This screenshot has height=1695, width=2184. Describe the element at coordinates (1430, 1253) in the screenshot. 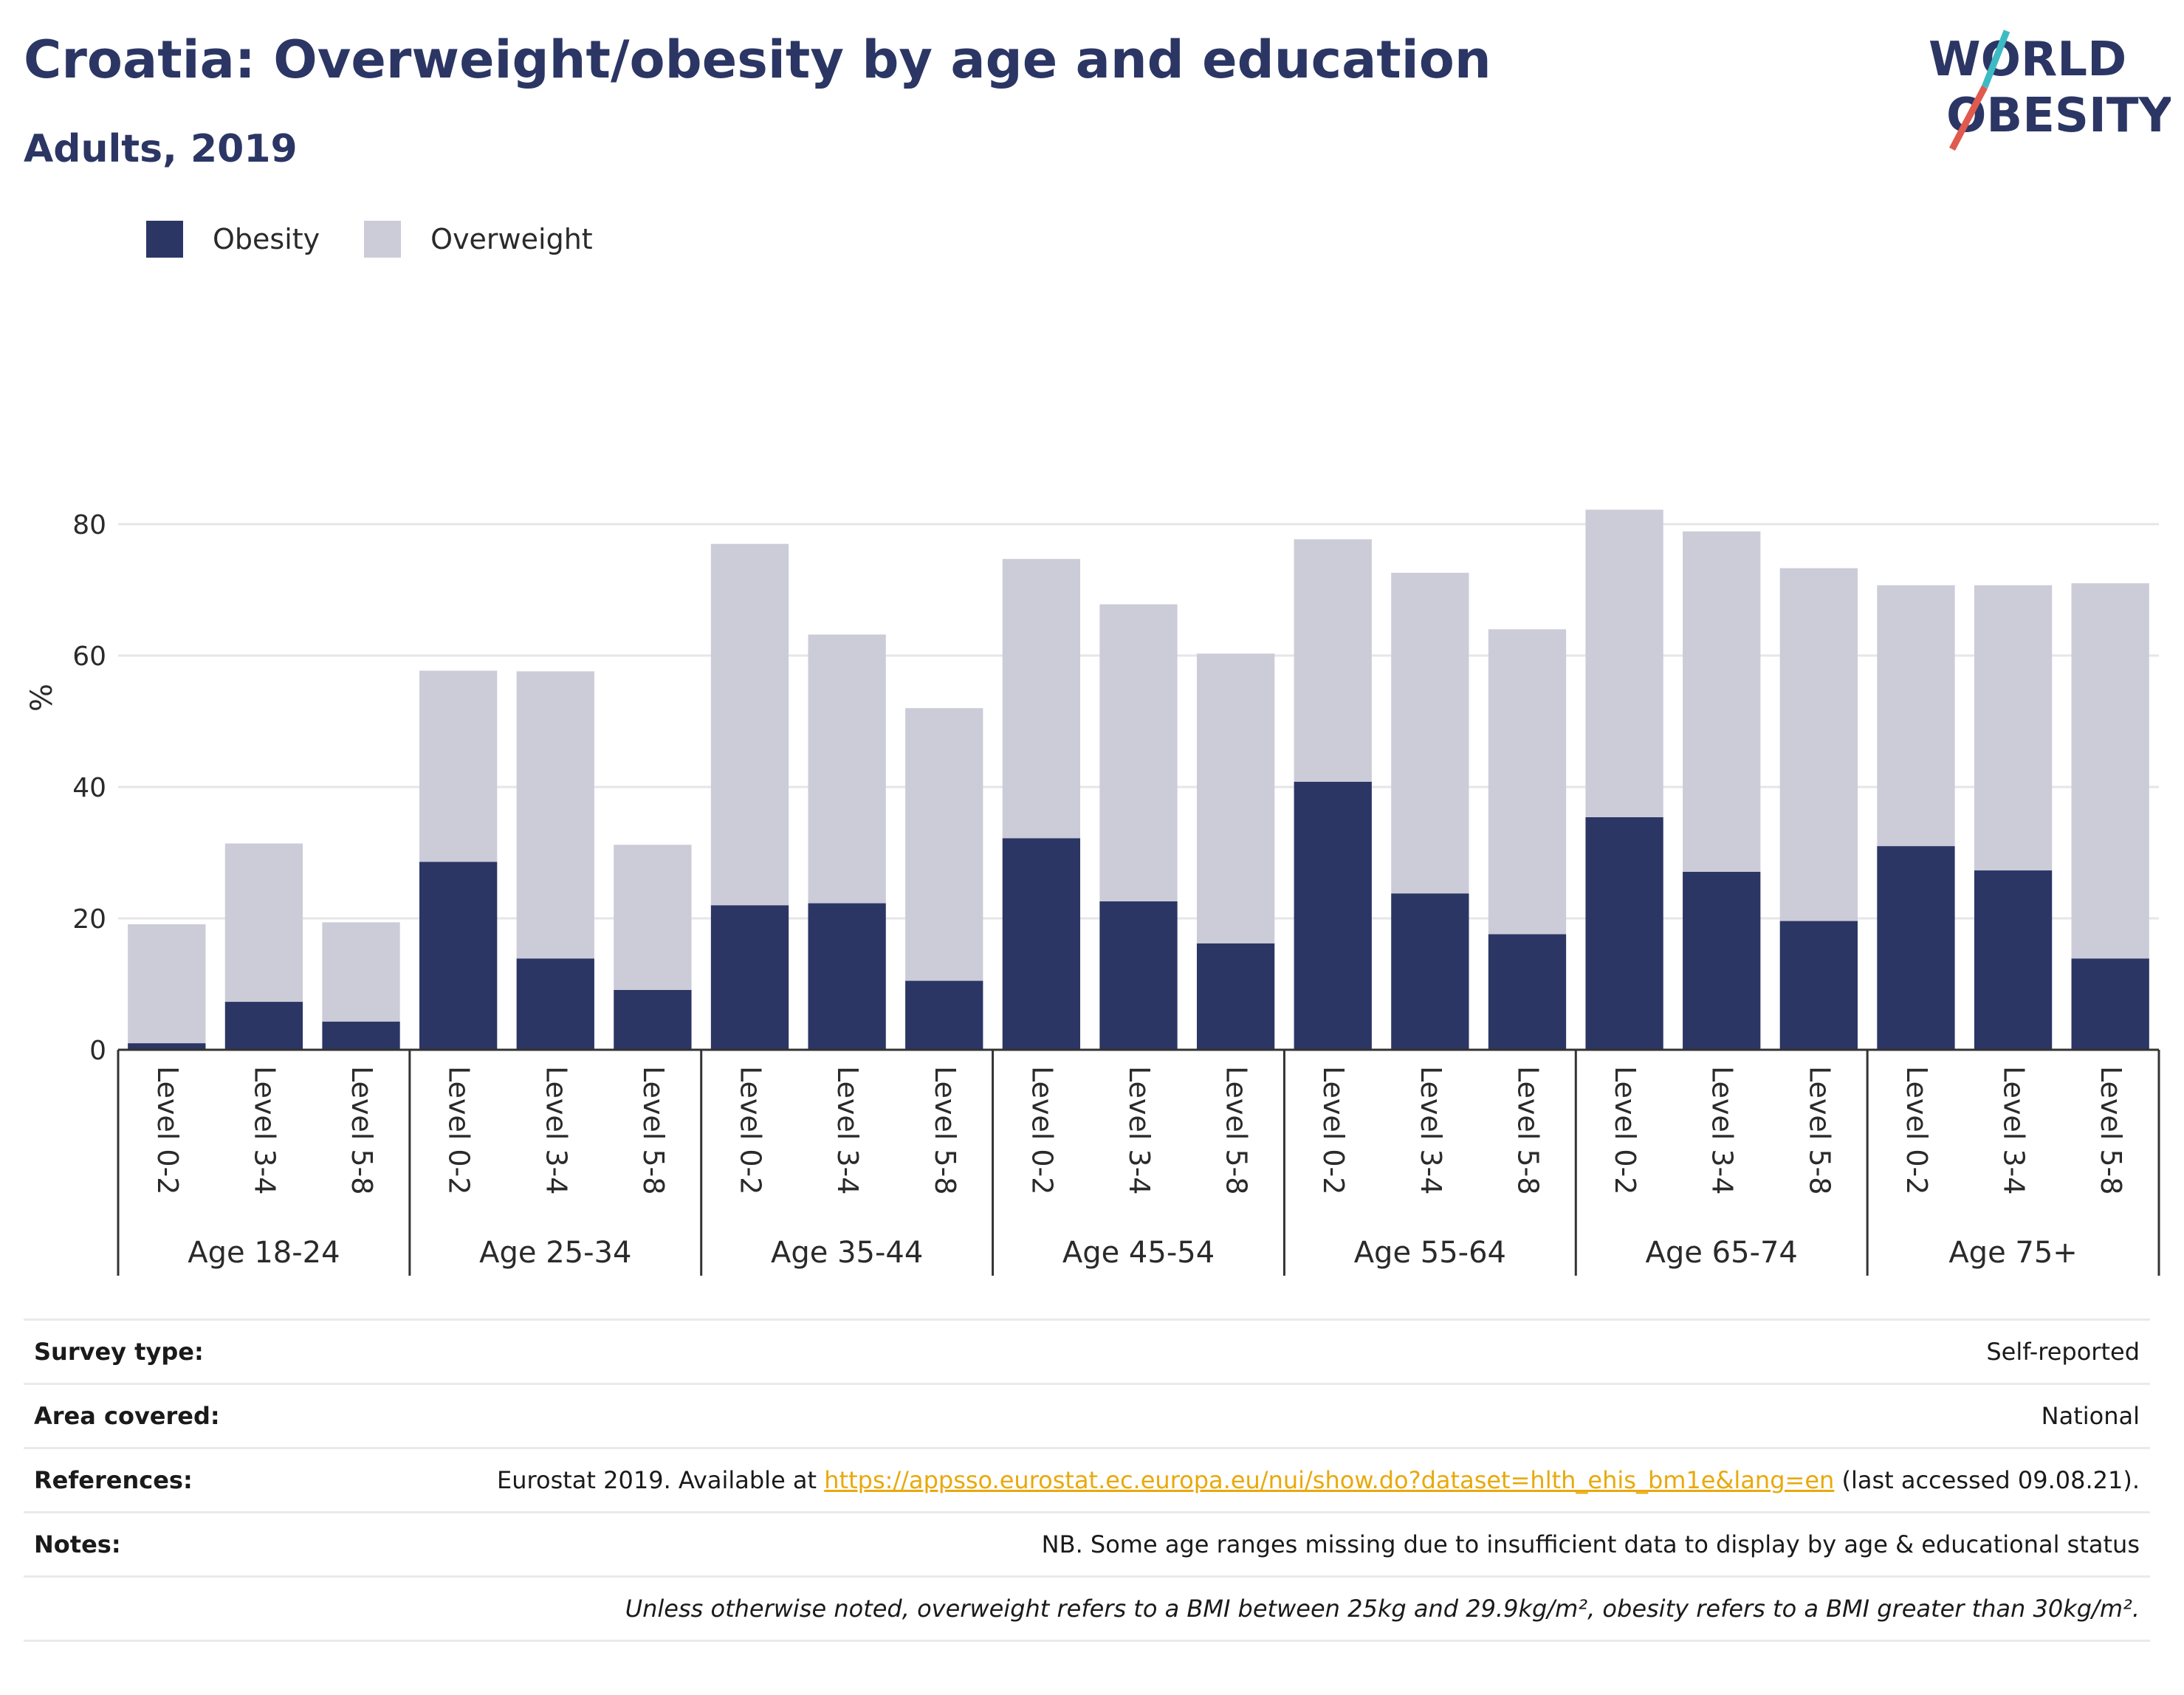

I see `group-label: Age 55-64` at that location.